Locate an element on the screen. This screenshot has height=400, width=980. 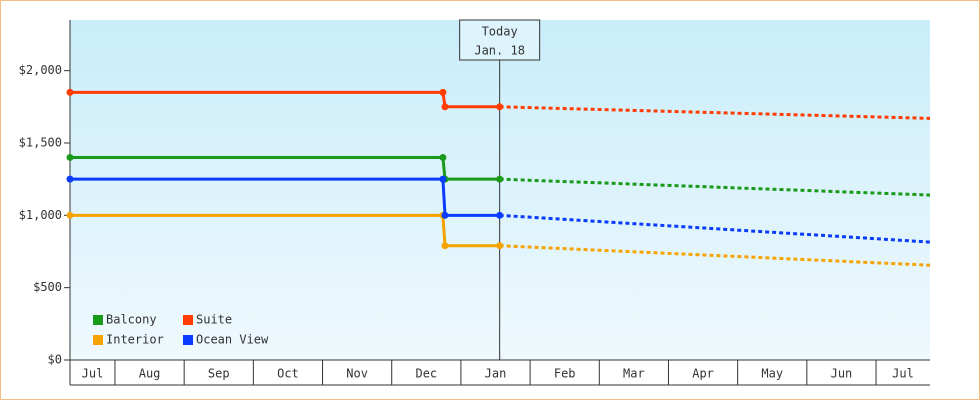
x-tick-label: Mar is located at coordinates (634, 374).